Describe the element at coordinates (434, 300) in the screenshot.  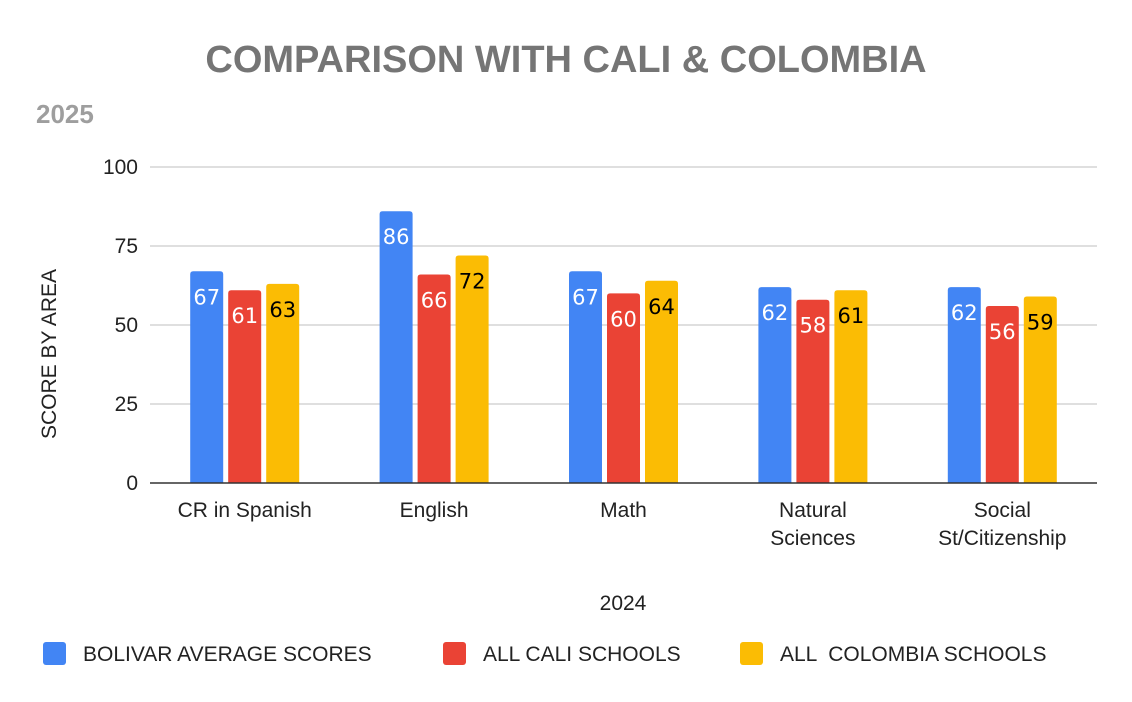
I see `bar-data-label: 66` at that location.